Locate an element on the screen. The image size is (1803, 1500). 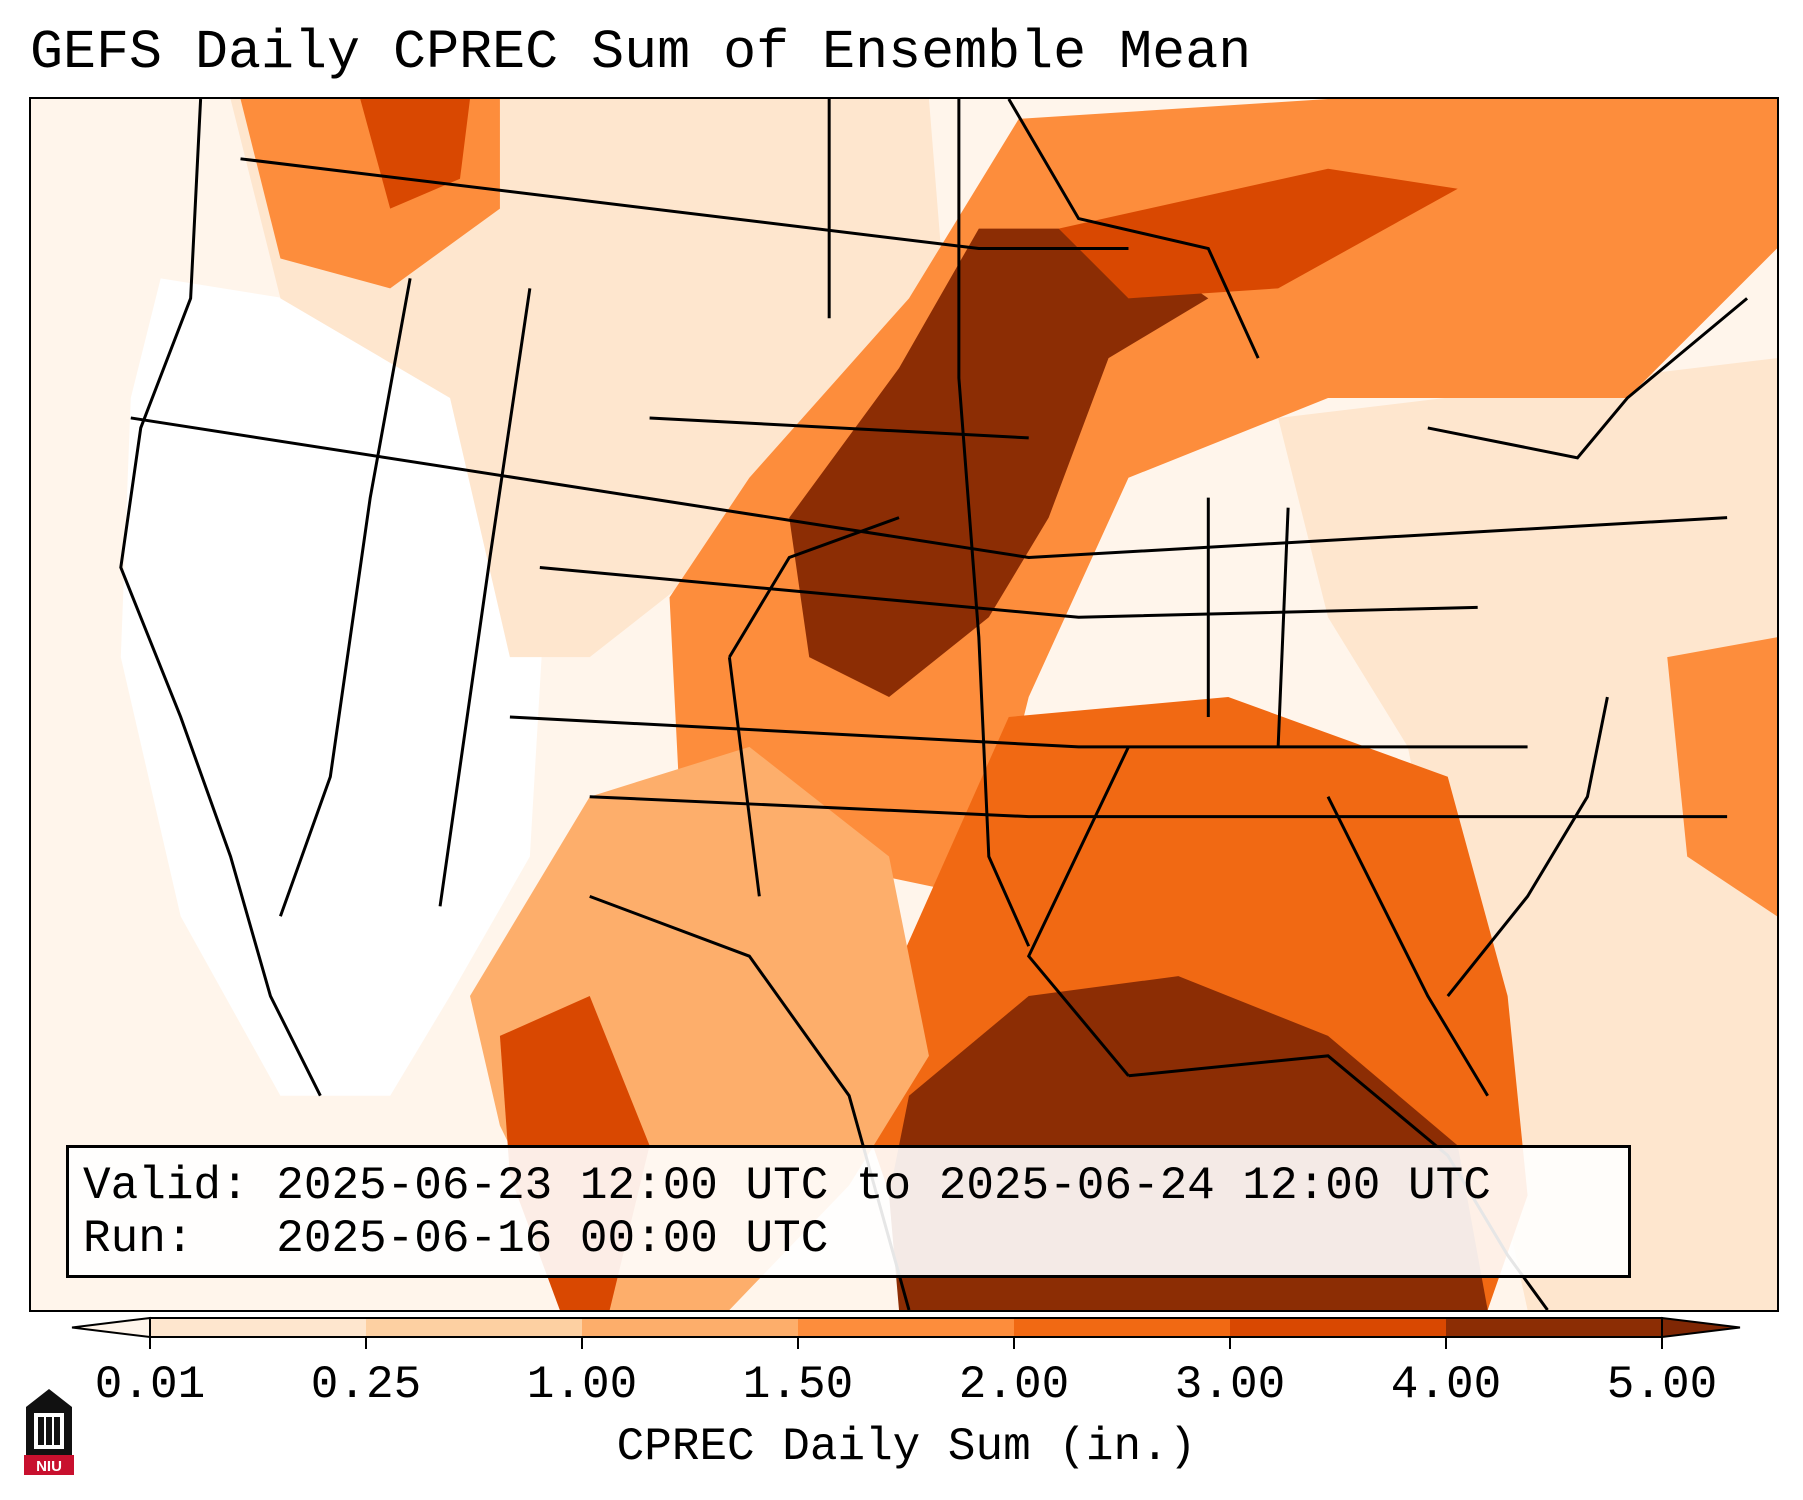
colorbar-tick-label: 0.01 is located at coordinates (150, 1385).